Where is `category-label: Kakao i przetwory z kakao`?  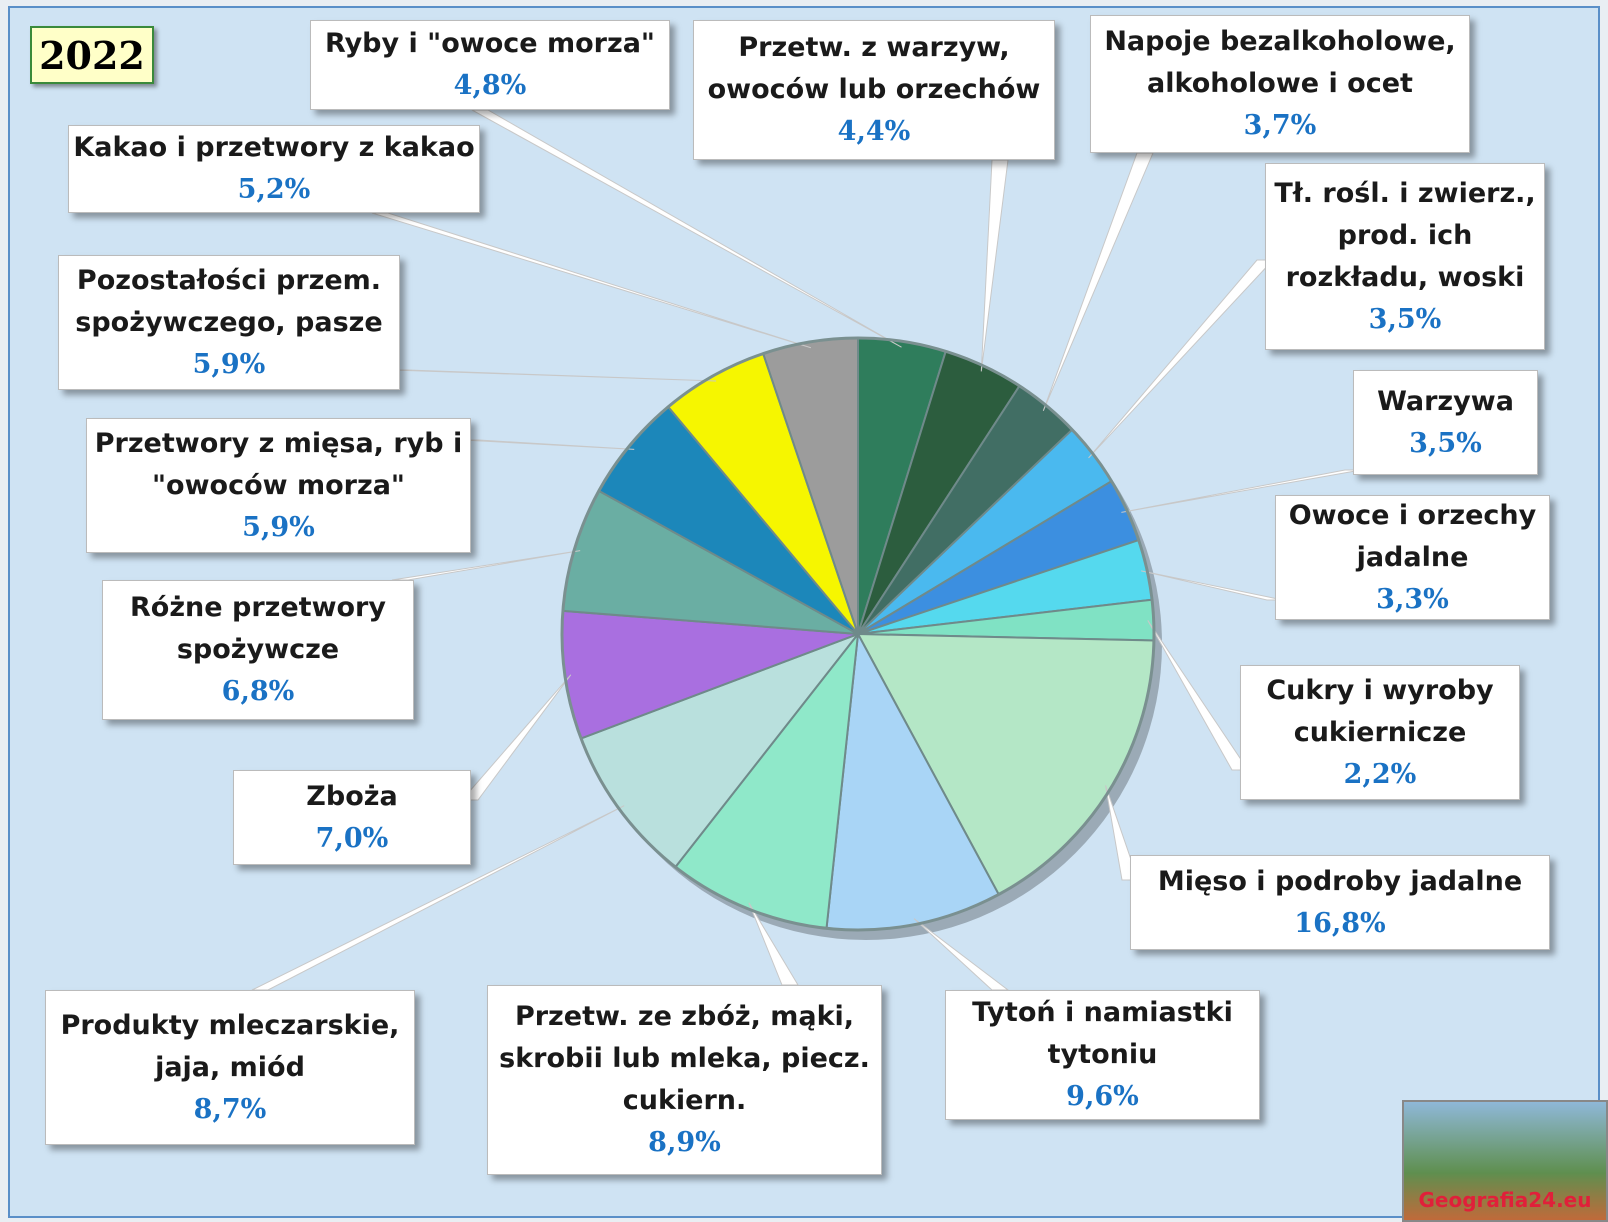 category-label: Kakao i przetwory z kakao is located at coordinates (274, 147).